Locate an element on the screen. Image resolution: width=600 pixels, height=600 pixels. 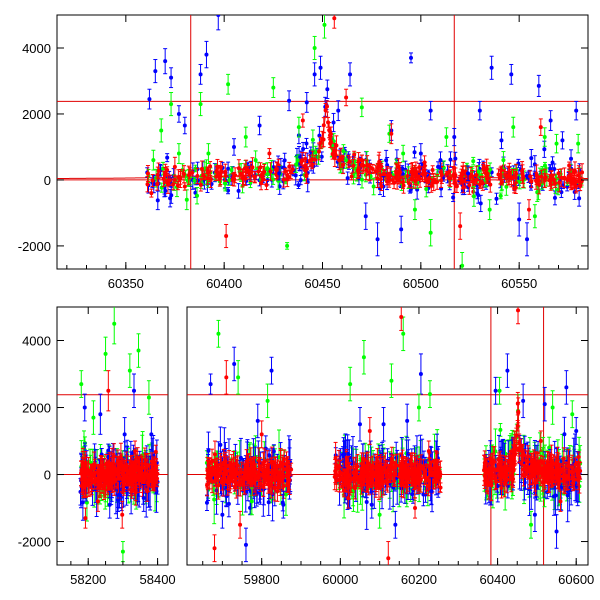
x-tick-label: 60450 is located at coordinates (322, 283).